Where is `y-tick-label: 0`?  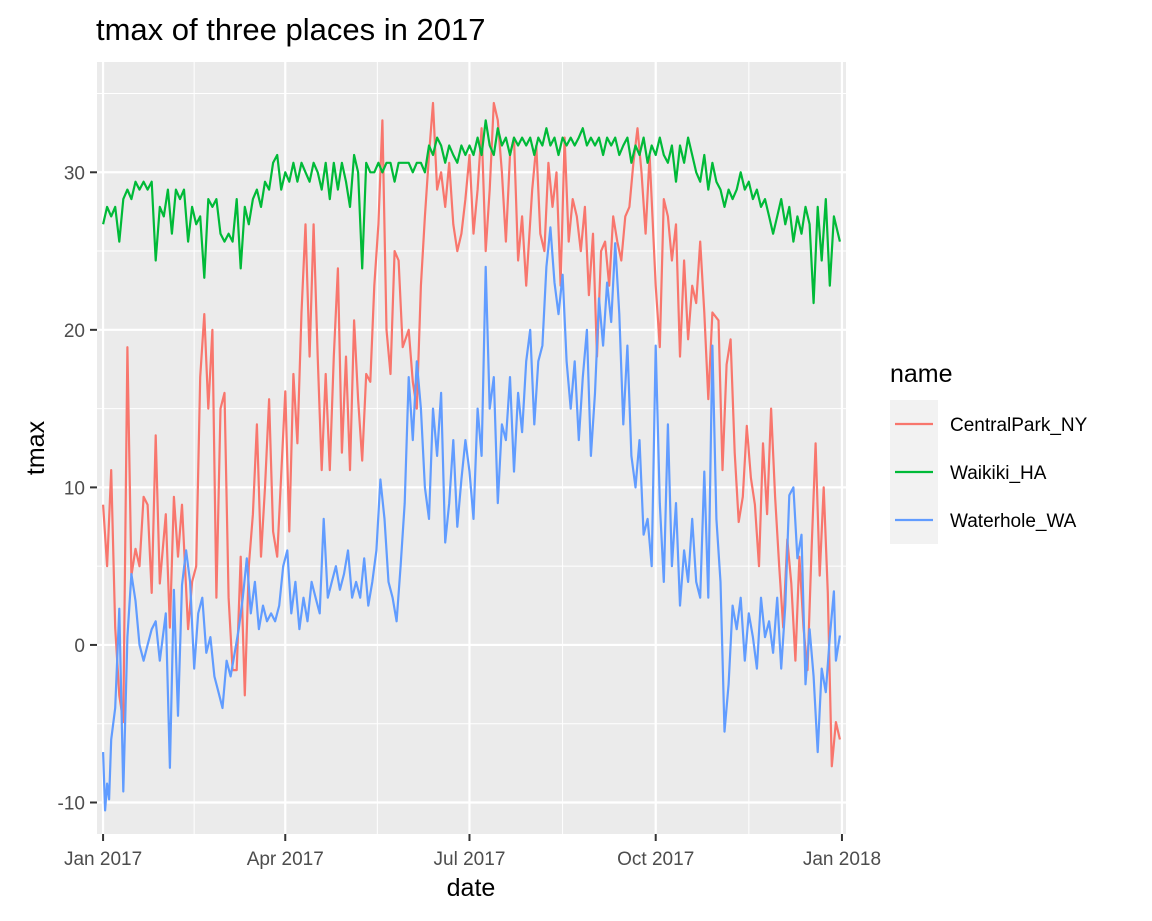 y-tick-label: 0 is located at coordinates (79, 646).